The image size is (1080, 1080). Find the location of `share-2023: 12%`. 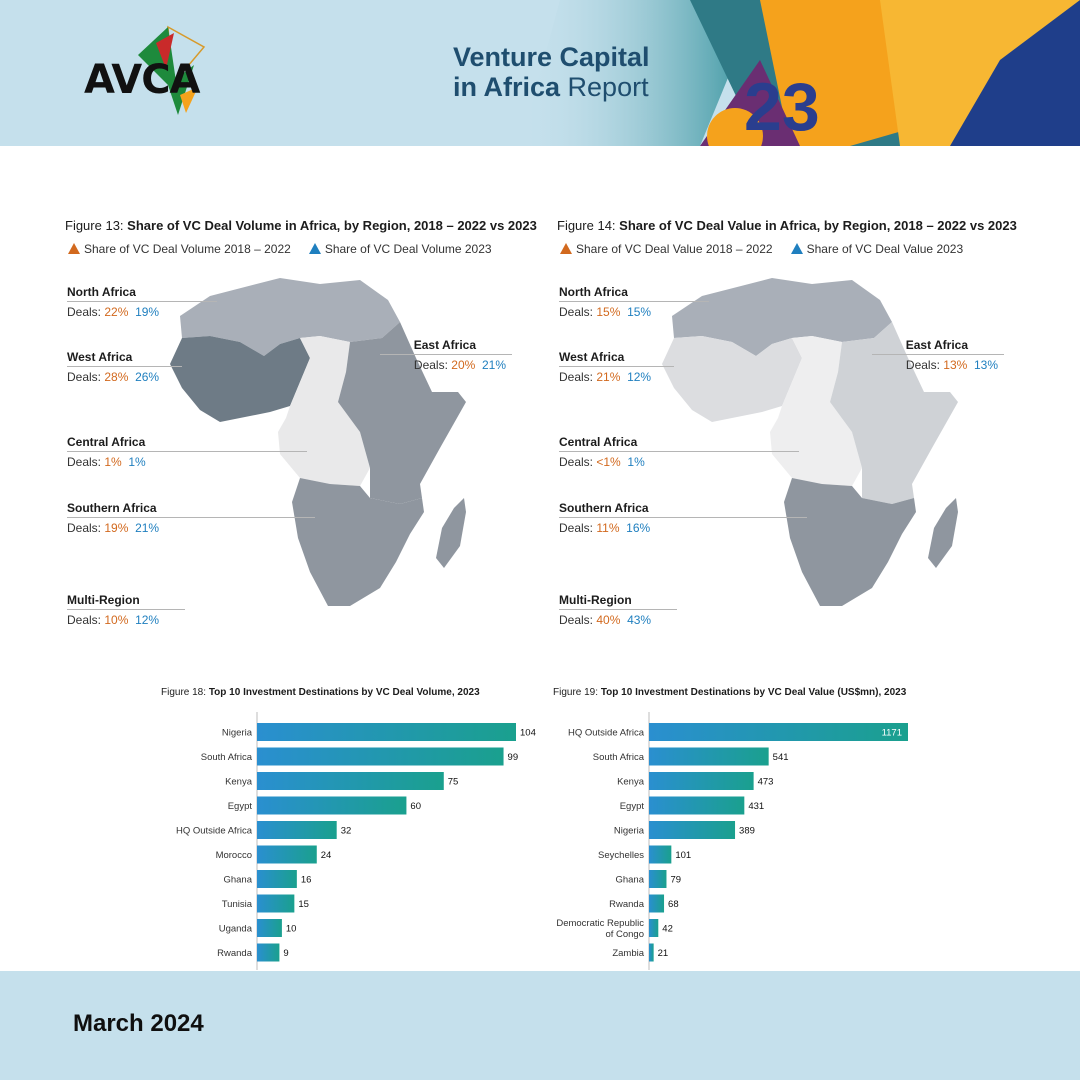

share-2023: 12% is located at coordinates (639, 377).